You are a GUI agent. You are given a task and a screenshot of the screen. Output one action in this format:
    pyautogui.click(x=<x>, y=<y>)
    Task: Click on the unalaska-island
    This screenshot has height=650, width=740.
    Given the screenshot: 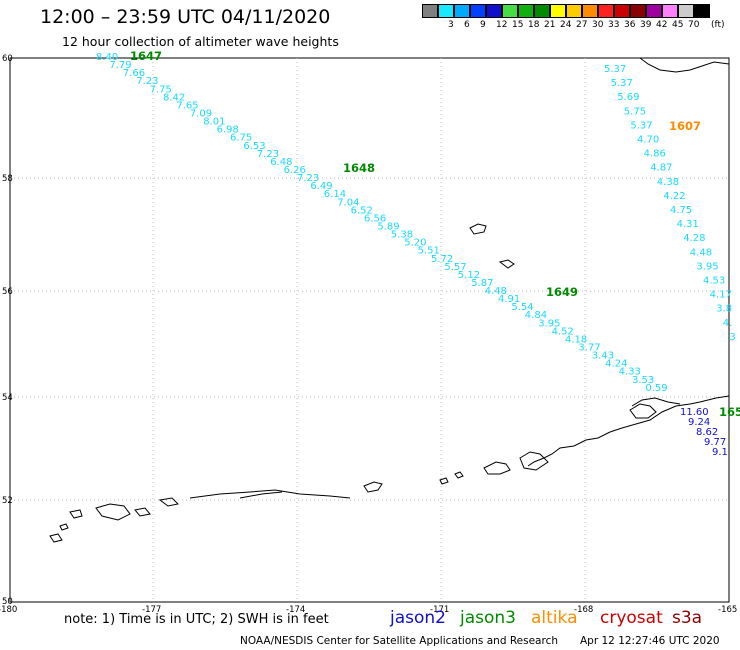 What is the action you would take?
    pyautogui.click(x=534, y=461)
    